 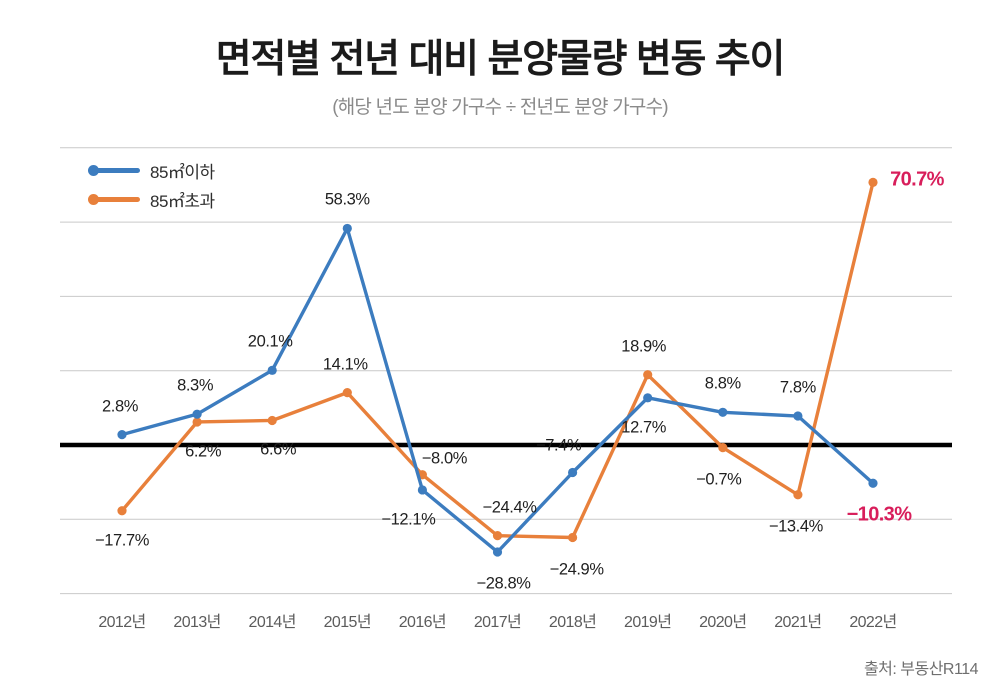 What do you see at coordinates (500, 107) in the screenshot?
I see `page-subtitle: (해당 년도 분양 가구수 ÷ 전년도 분양 가구수)` at bounding box center [500, 107].